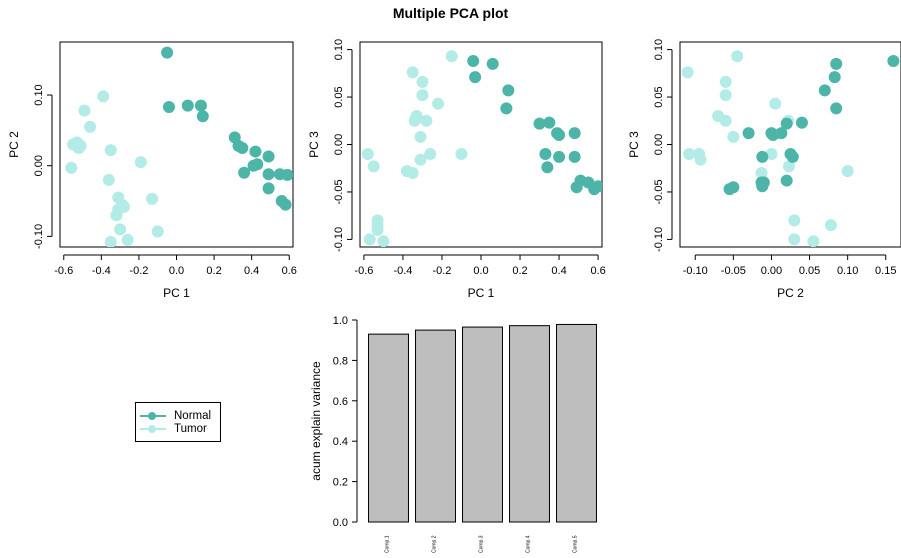 The image size is (901, 558). I want to click on x-tick-label: -0.05, so click(733, 271).